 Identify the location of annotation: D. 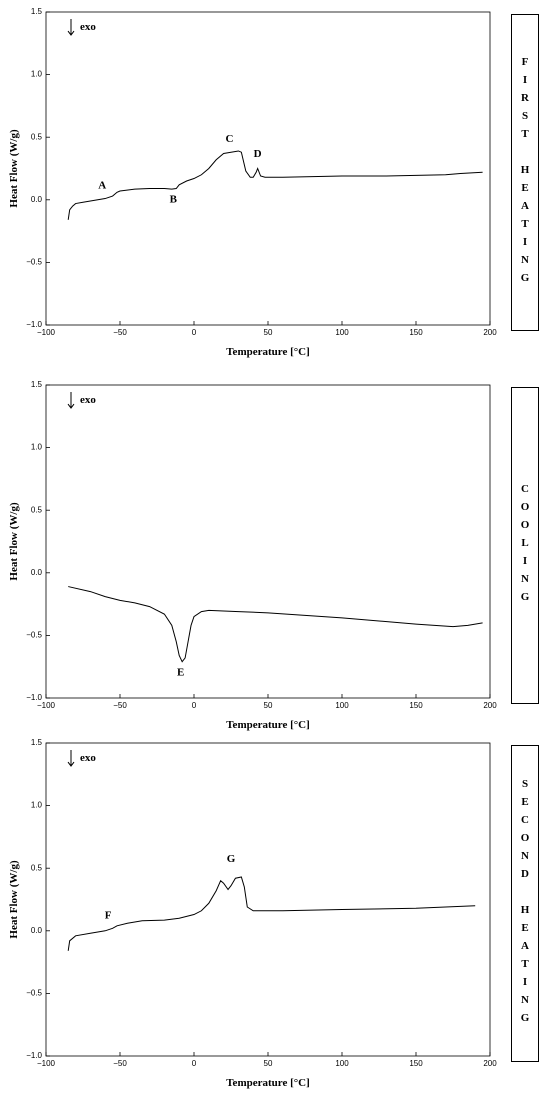
(258, 154).